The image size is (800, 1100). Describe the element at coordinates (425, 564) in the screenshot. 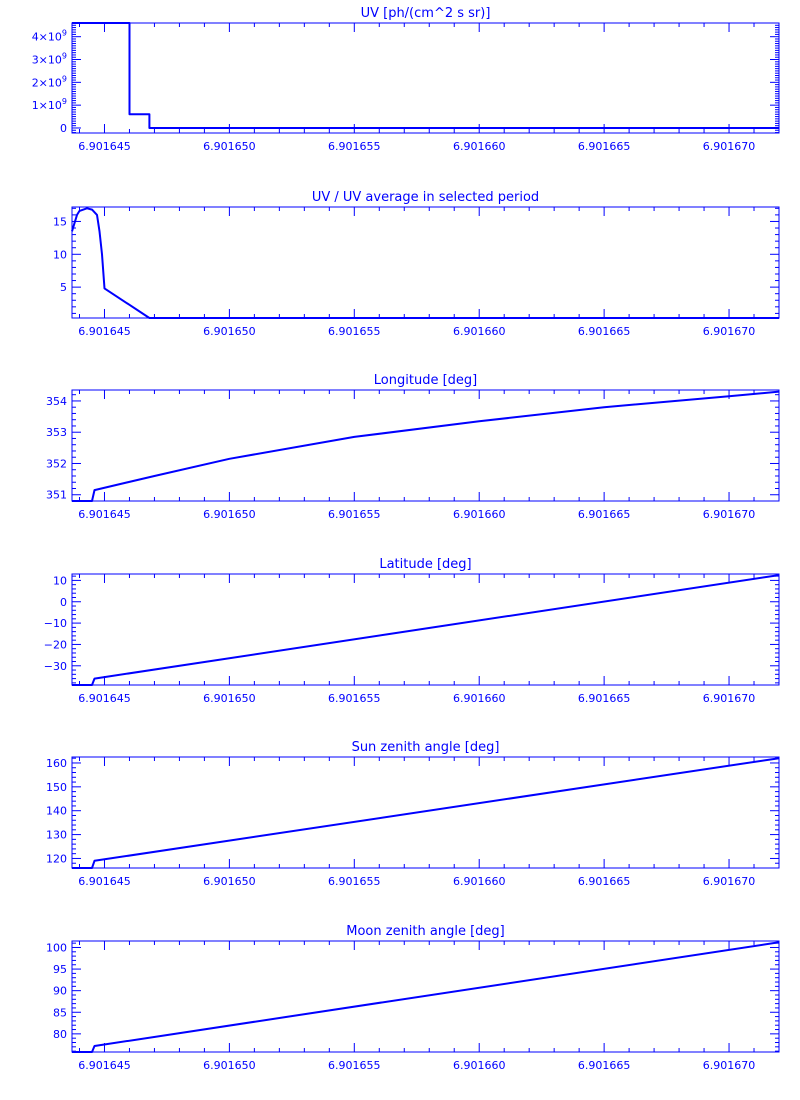

I see `chart-title: Latitude [deg]` at that location.